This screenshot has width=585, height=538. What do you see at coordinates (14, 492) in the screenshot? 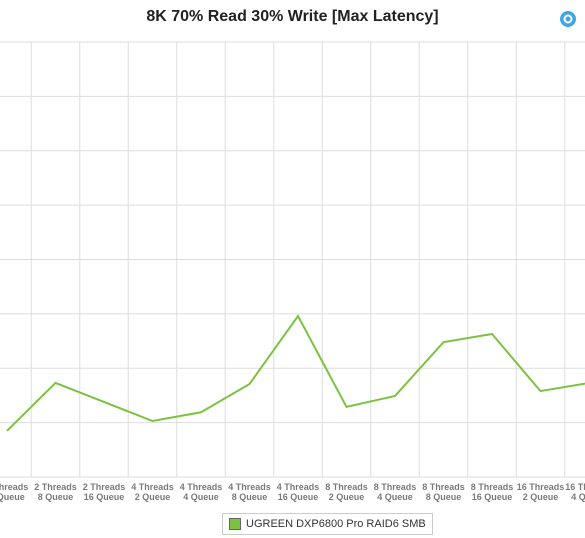
I see `x-tick-label: 2 Threads 4 Queue` at bounding box center [14, 492].